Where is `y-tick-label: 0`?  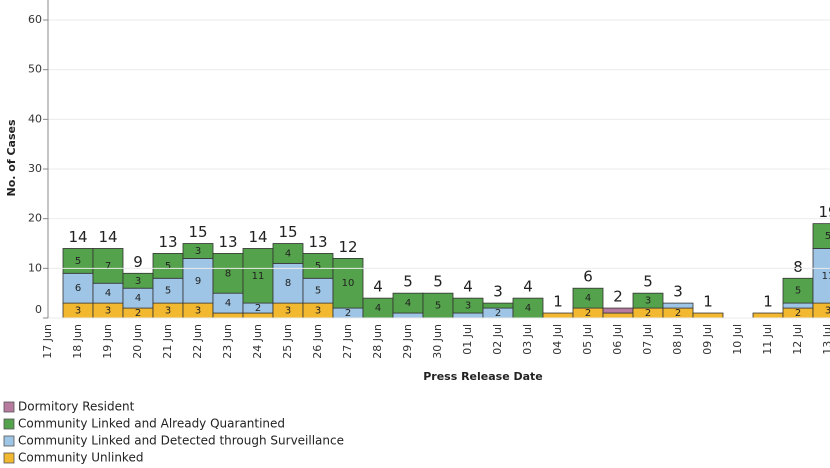
y-tick-label: 0 is located at coordinates (38, 309).